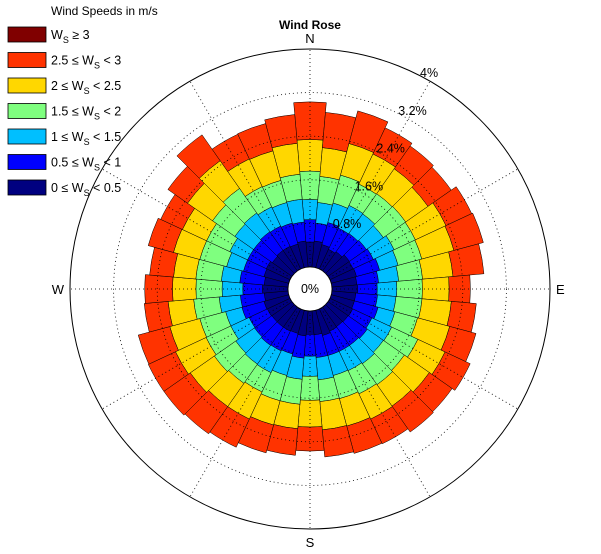  I want to click on legend-label-4: 1 ≤ WS < 1.5, so click(86, 138).